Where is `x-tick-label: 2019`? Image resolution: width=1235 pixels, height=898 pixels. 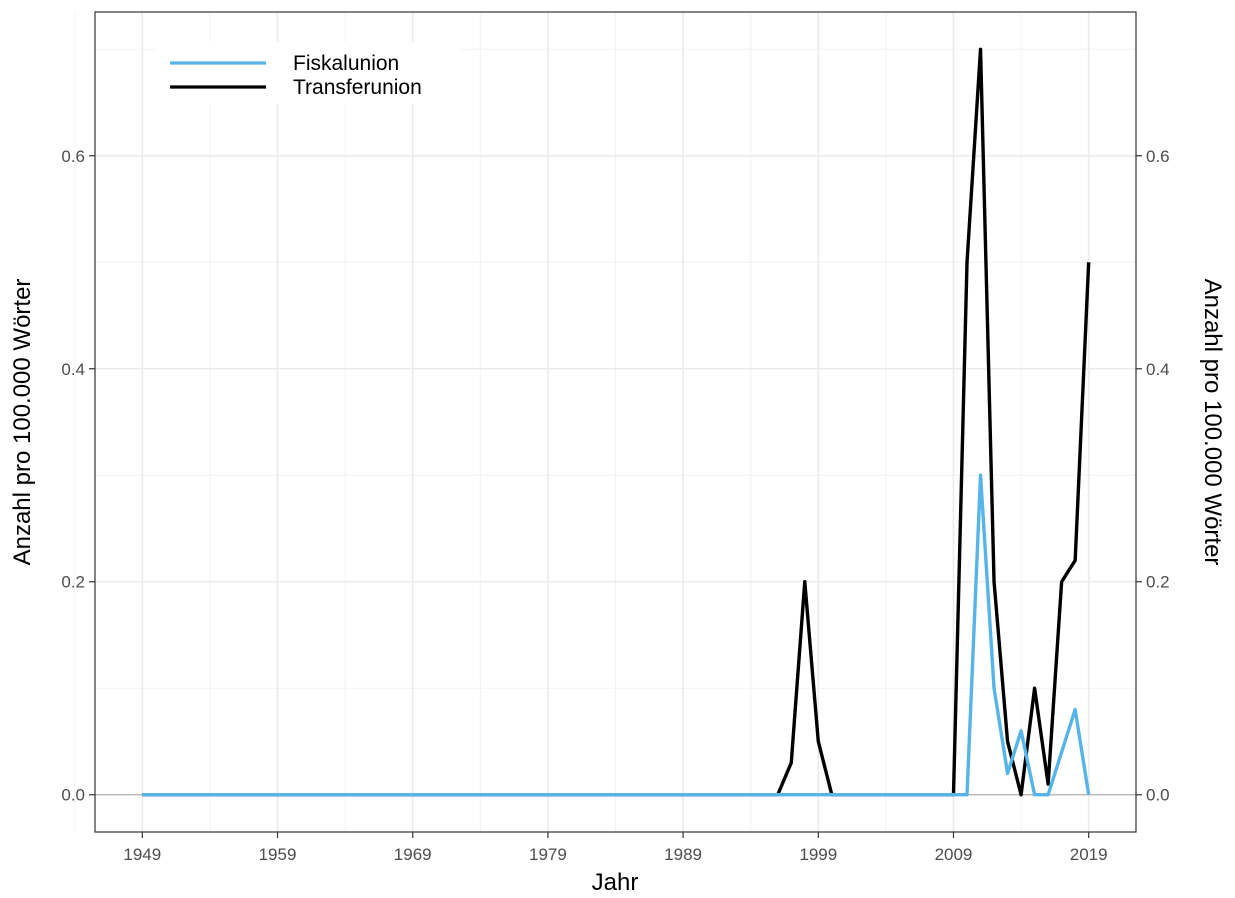 x-tick-label: 2019 is located at coordinates (1089, 854).